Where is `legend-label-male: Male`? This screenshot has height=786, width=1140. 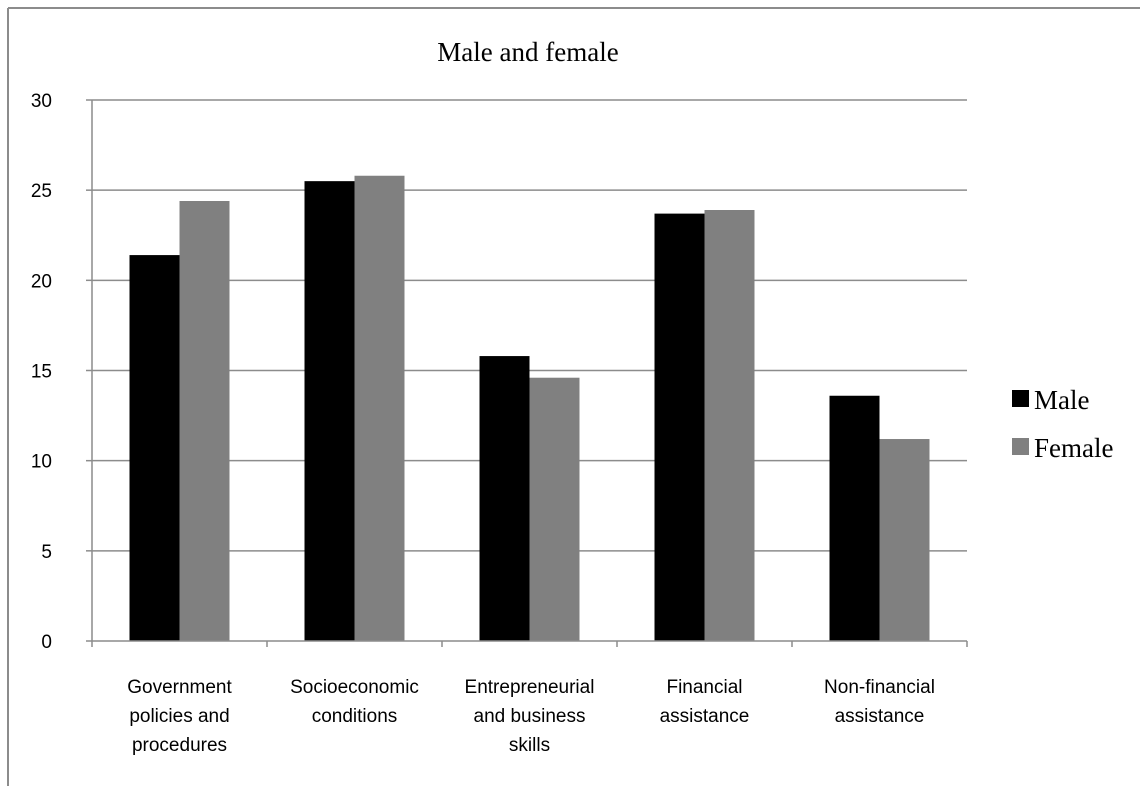 legend-label-male: Male is located at coordinates (1061, 400).